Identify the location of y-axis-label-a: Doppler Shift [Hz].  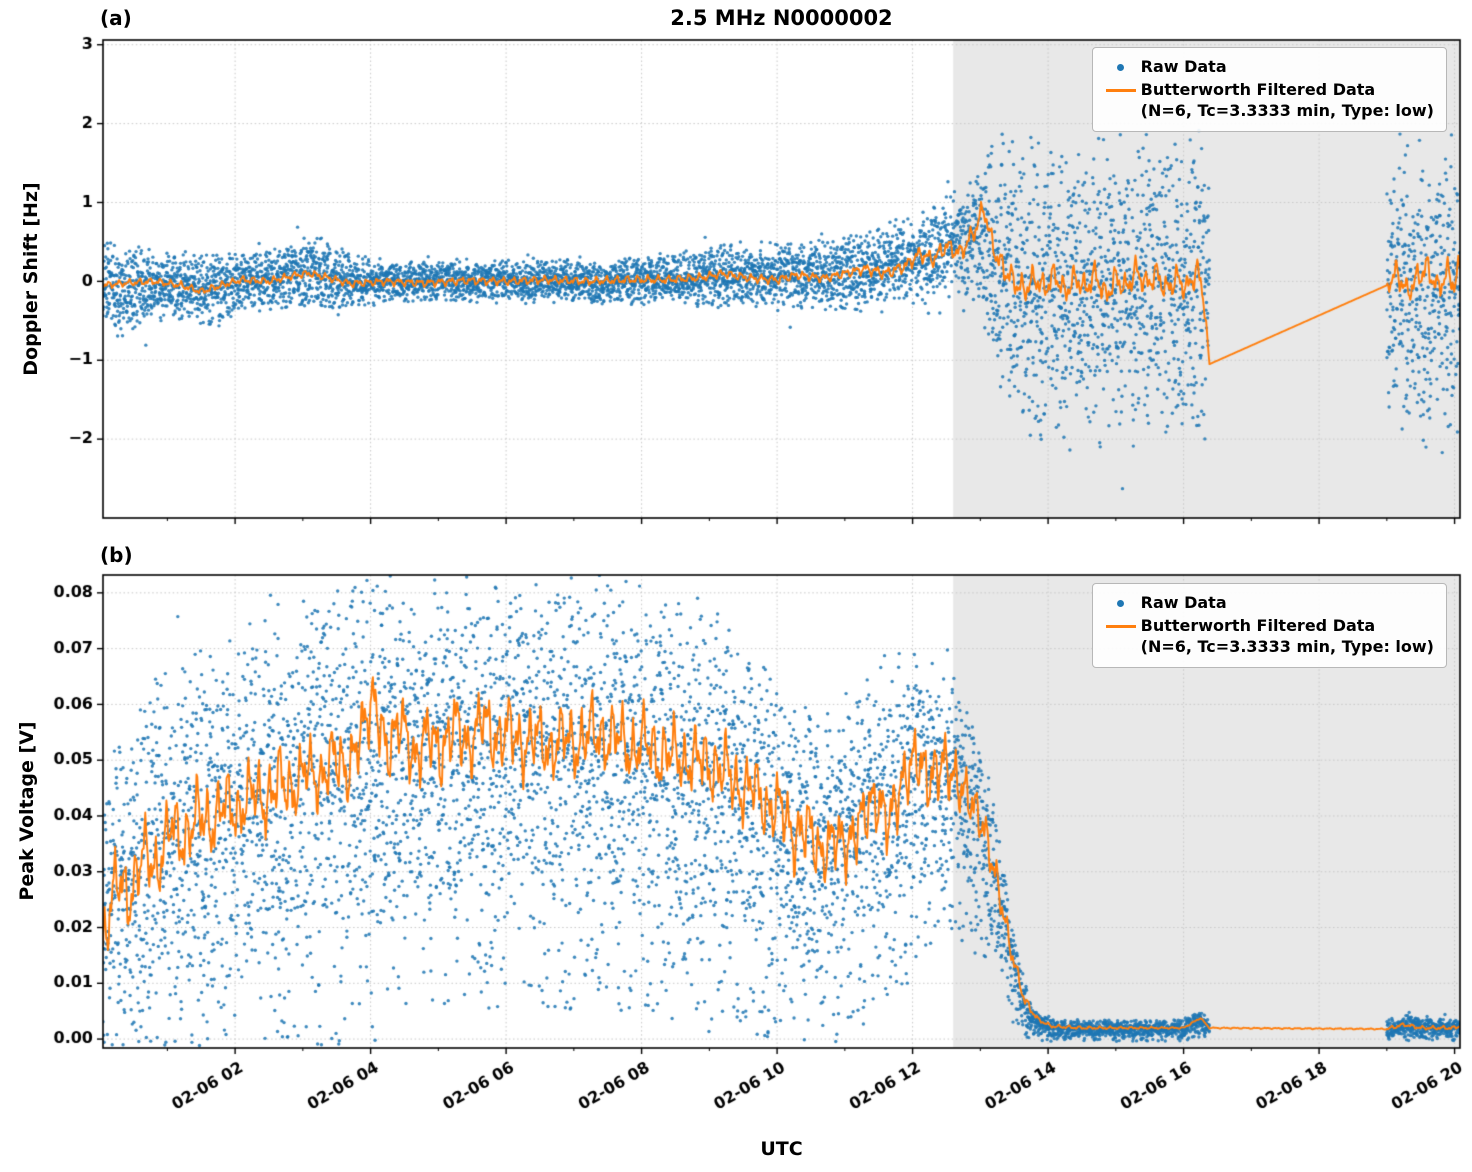
(31, 279).